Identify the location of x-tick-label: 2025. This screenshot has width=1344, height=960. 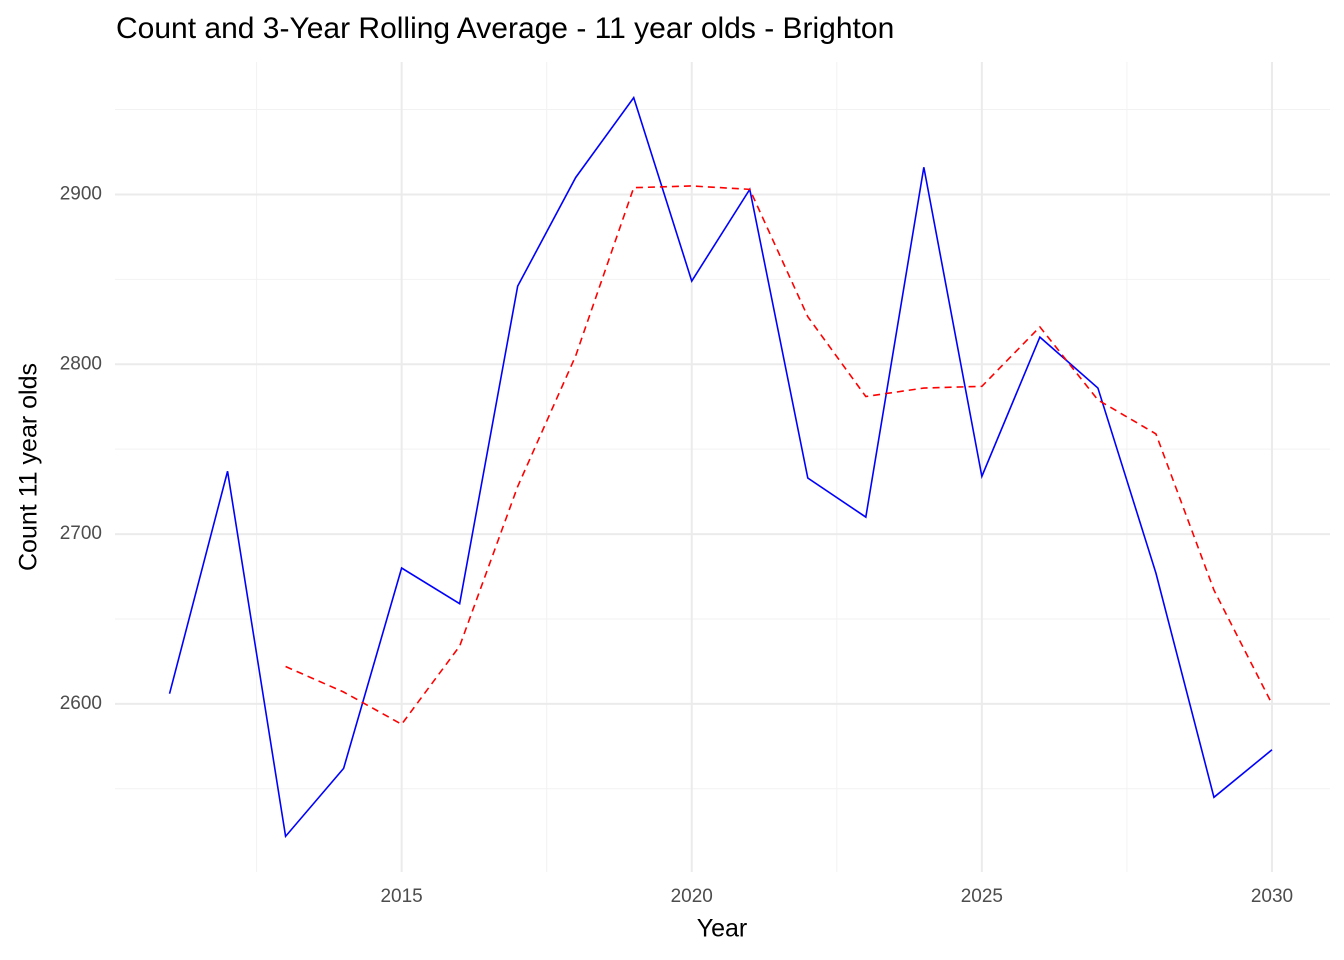
(982, 896).